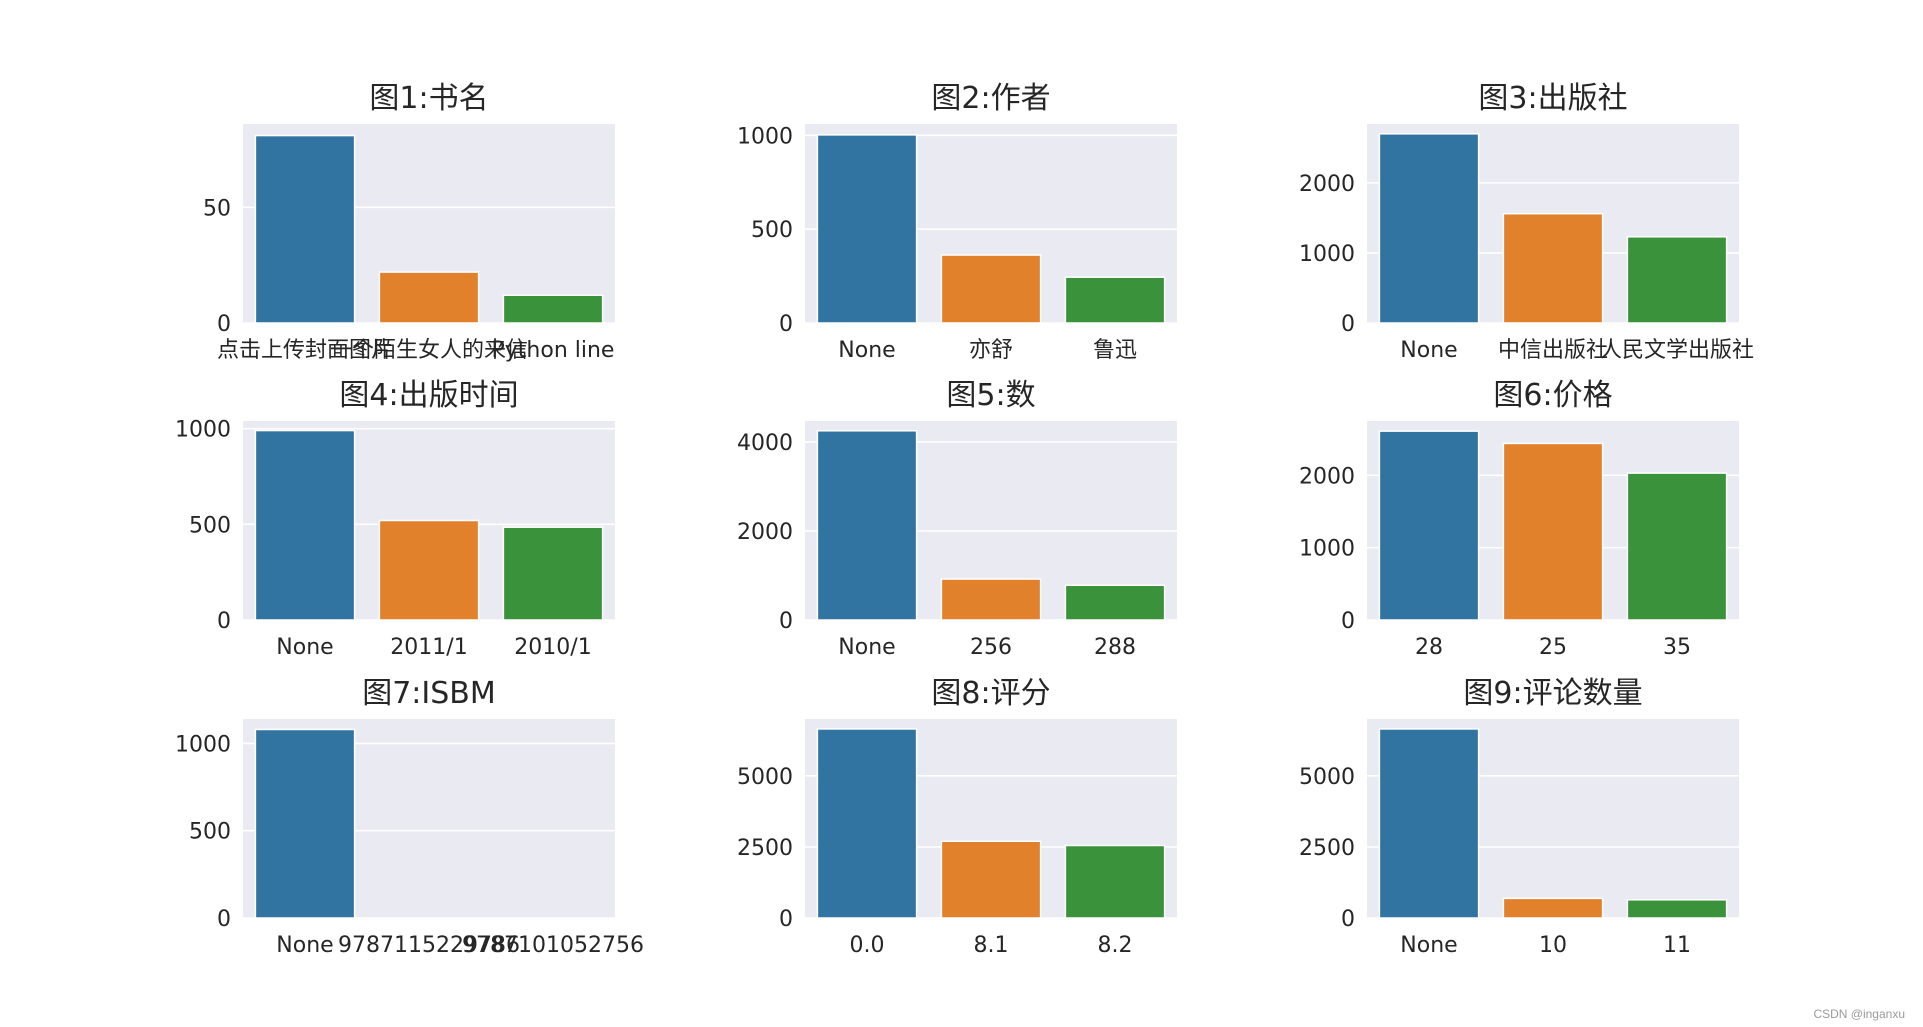 This screenshot has height=1027, width=1923. I want to click on x-tick-label: 9787115229786, so click(429, 945).